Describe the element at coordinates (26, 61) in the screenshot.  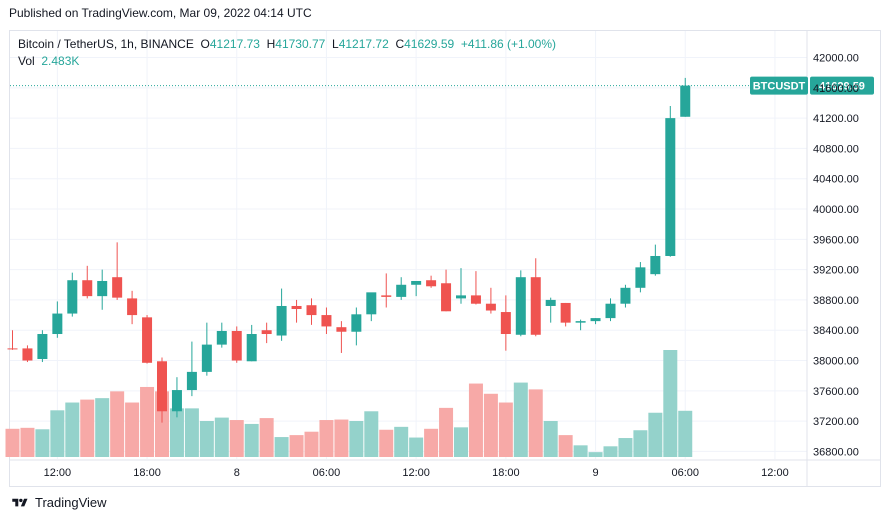
I see `volume-label: Vol` at that location.